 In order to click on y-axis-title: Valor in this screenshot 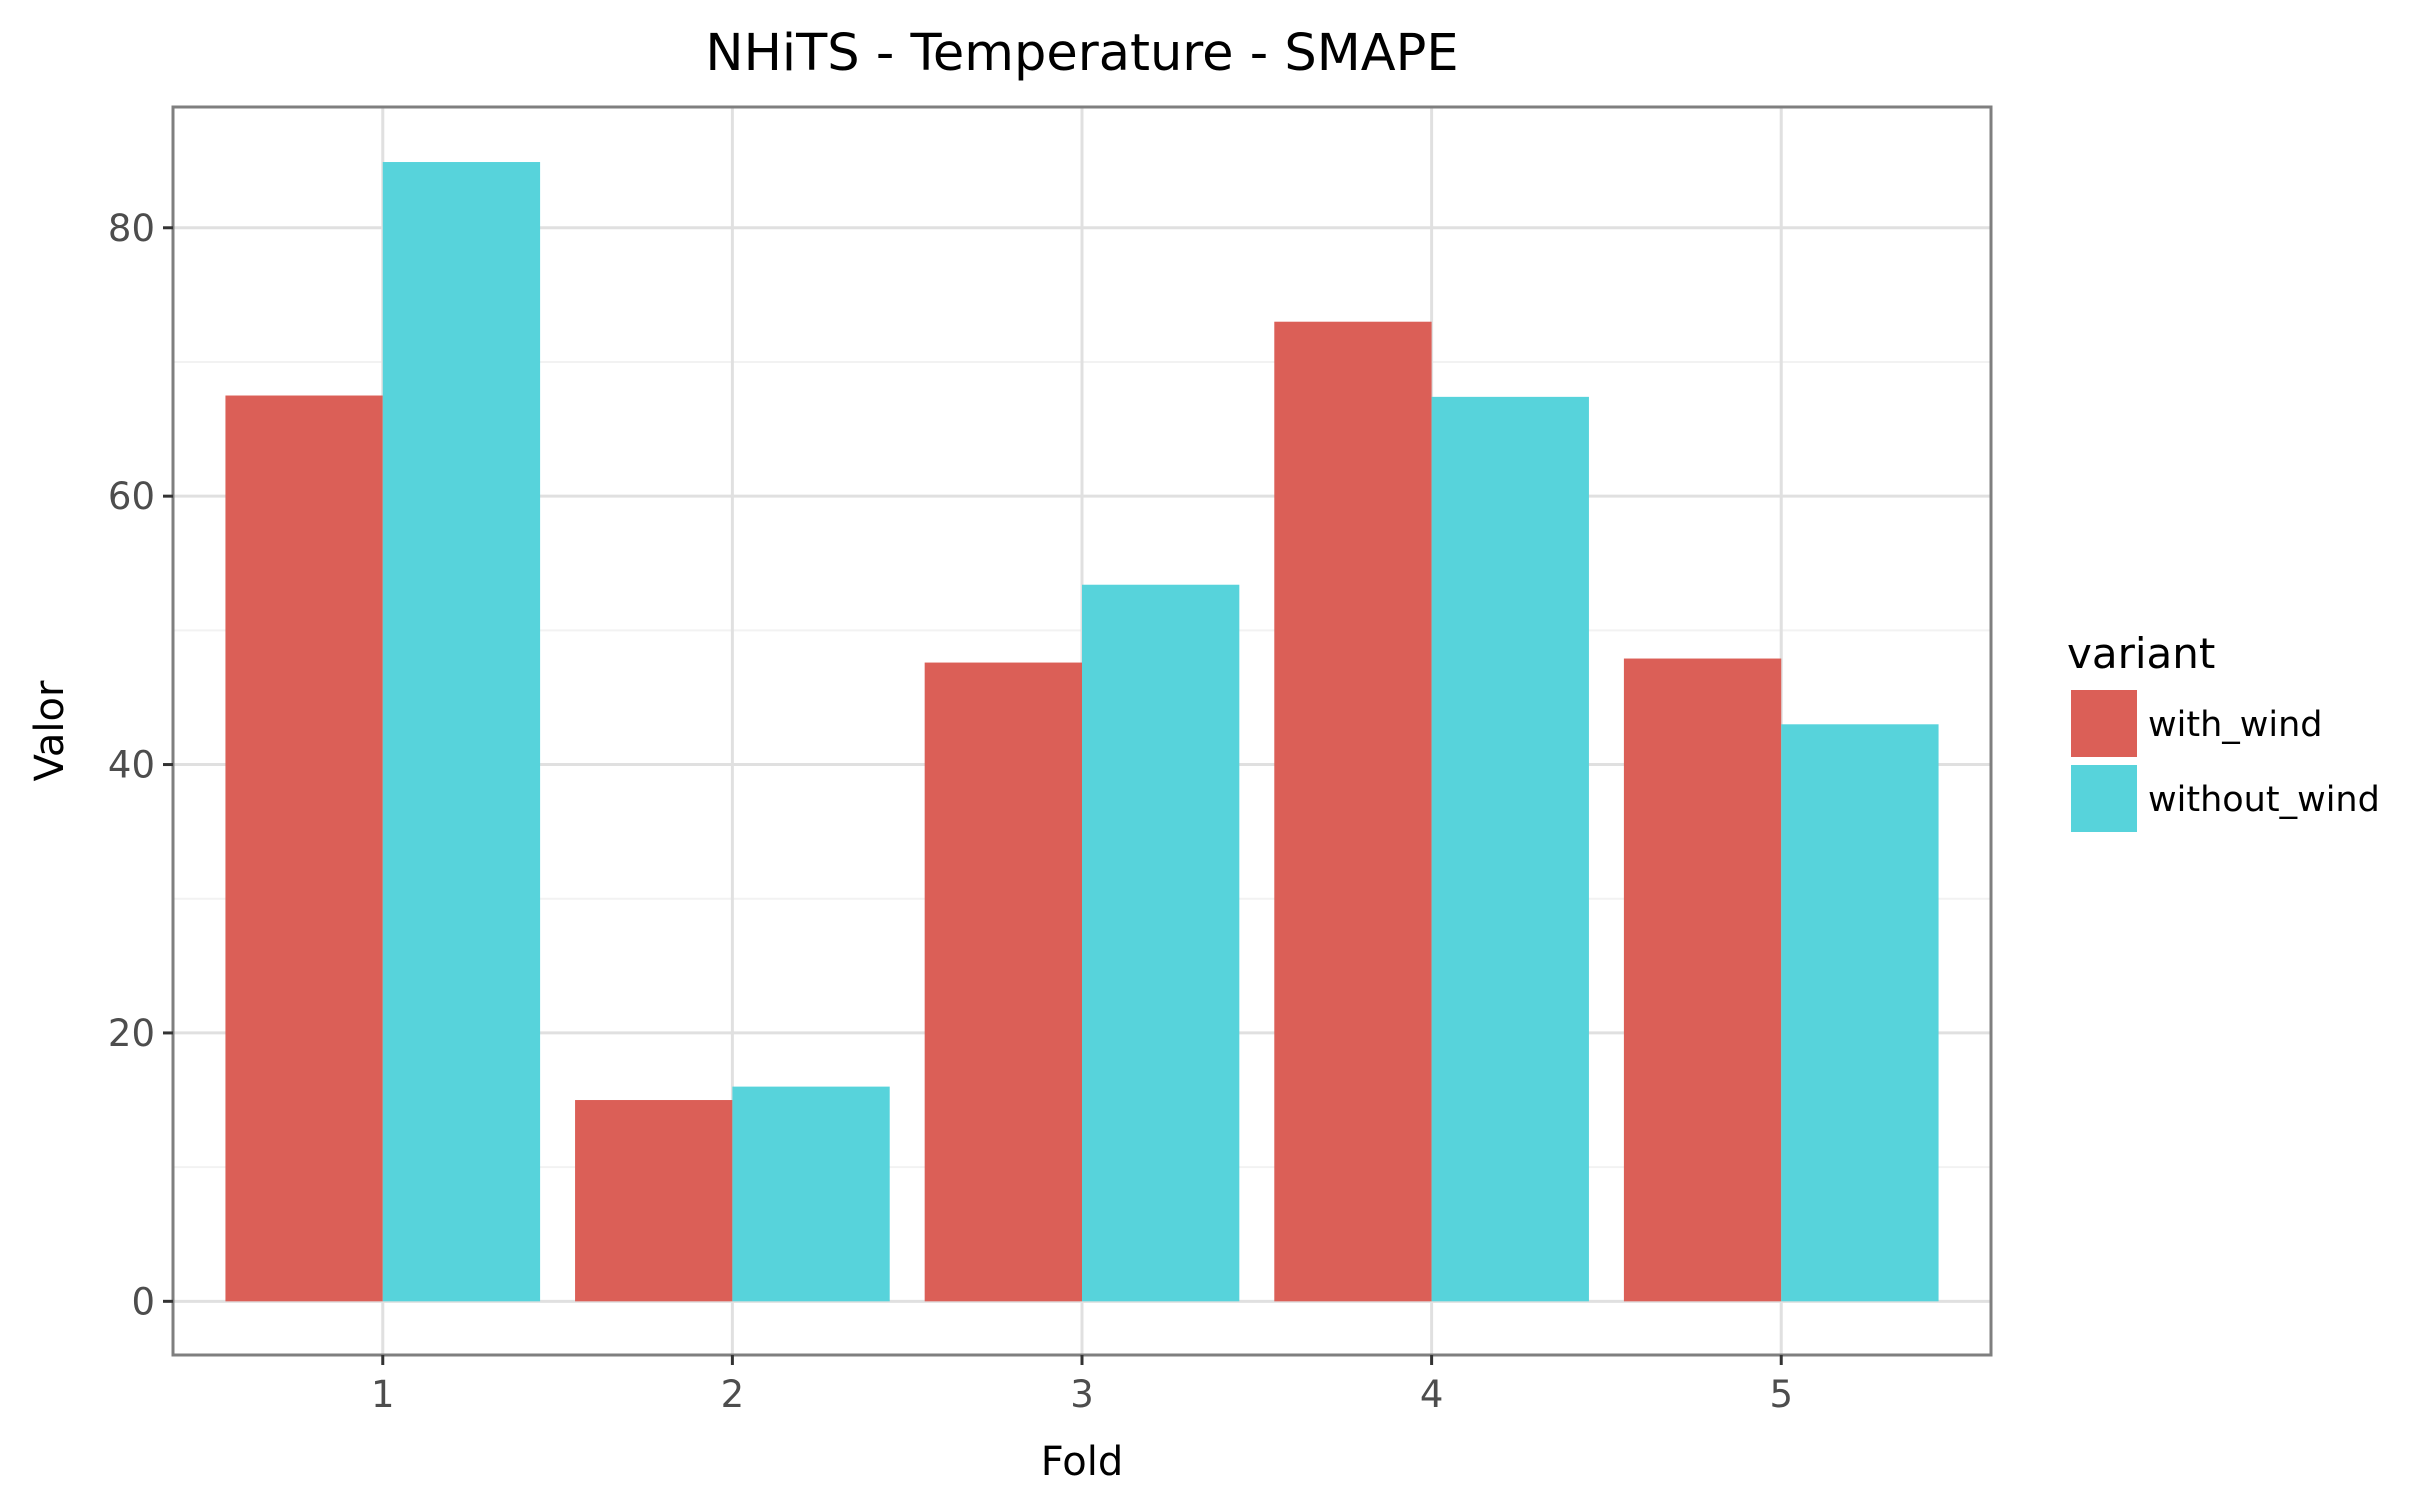, I will do `click(50, 730)`.